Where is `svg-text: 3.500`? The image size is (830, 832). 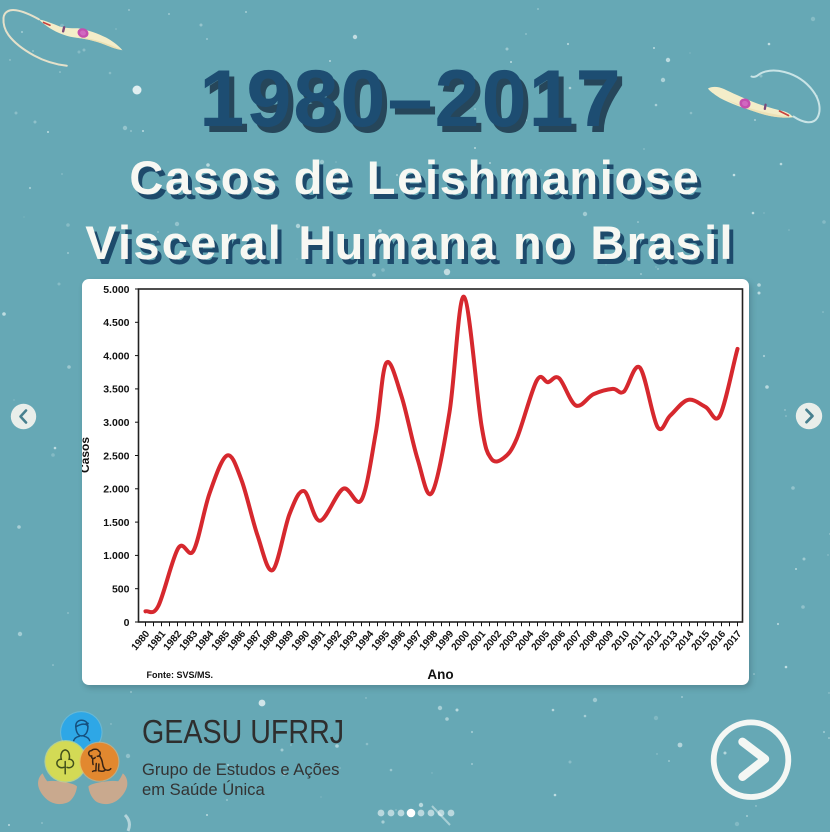 svg-text: 3.500 is located at coordinates (116, 390).